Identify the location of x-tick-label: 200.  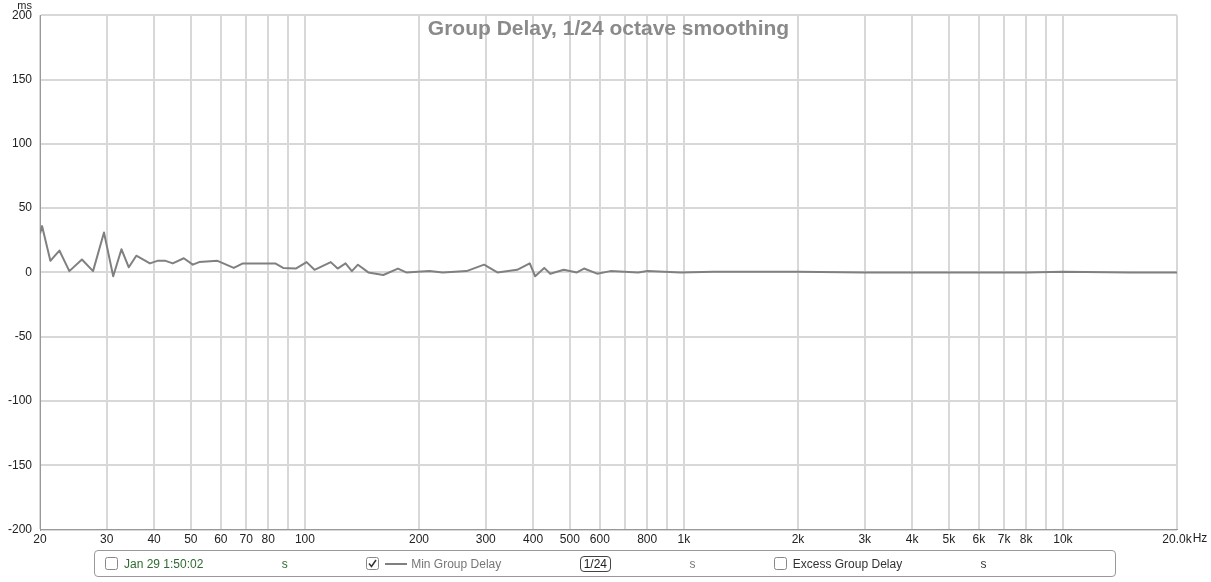
(419, 539).